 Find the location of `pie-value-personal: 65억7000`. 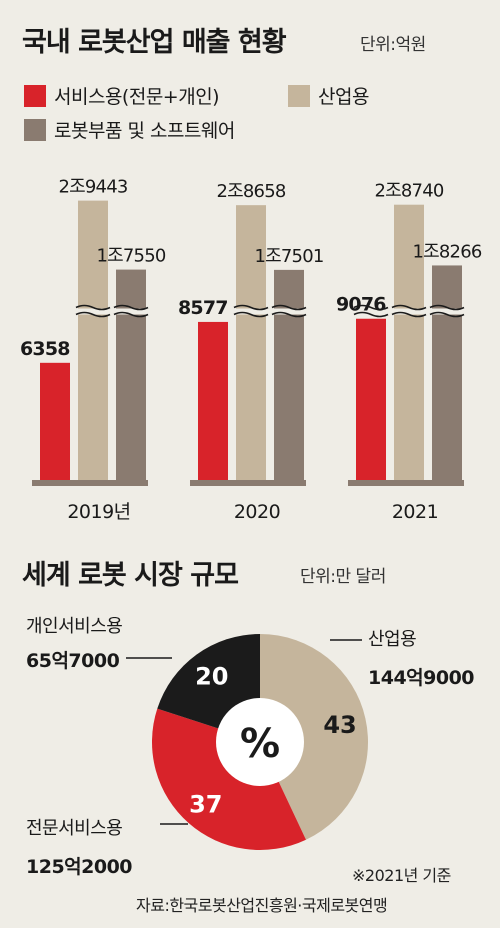

pie-value-personal: 65억7000 is located at coordinates (73, 661).